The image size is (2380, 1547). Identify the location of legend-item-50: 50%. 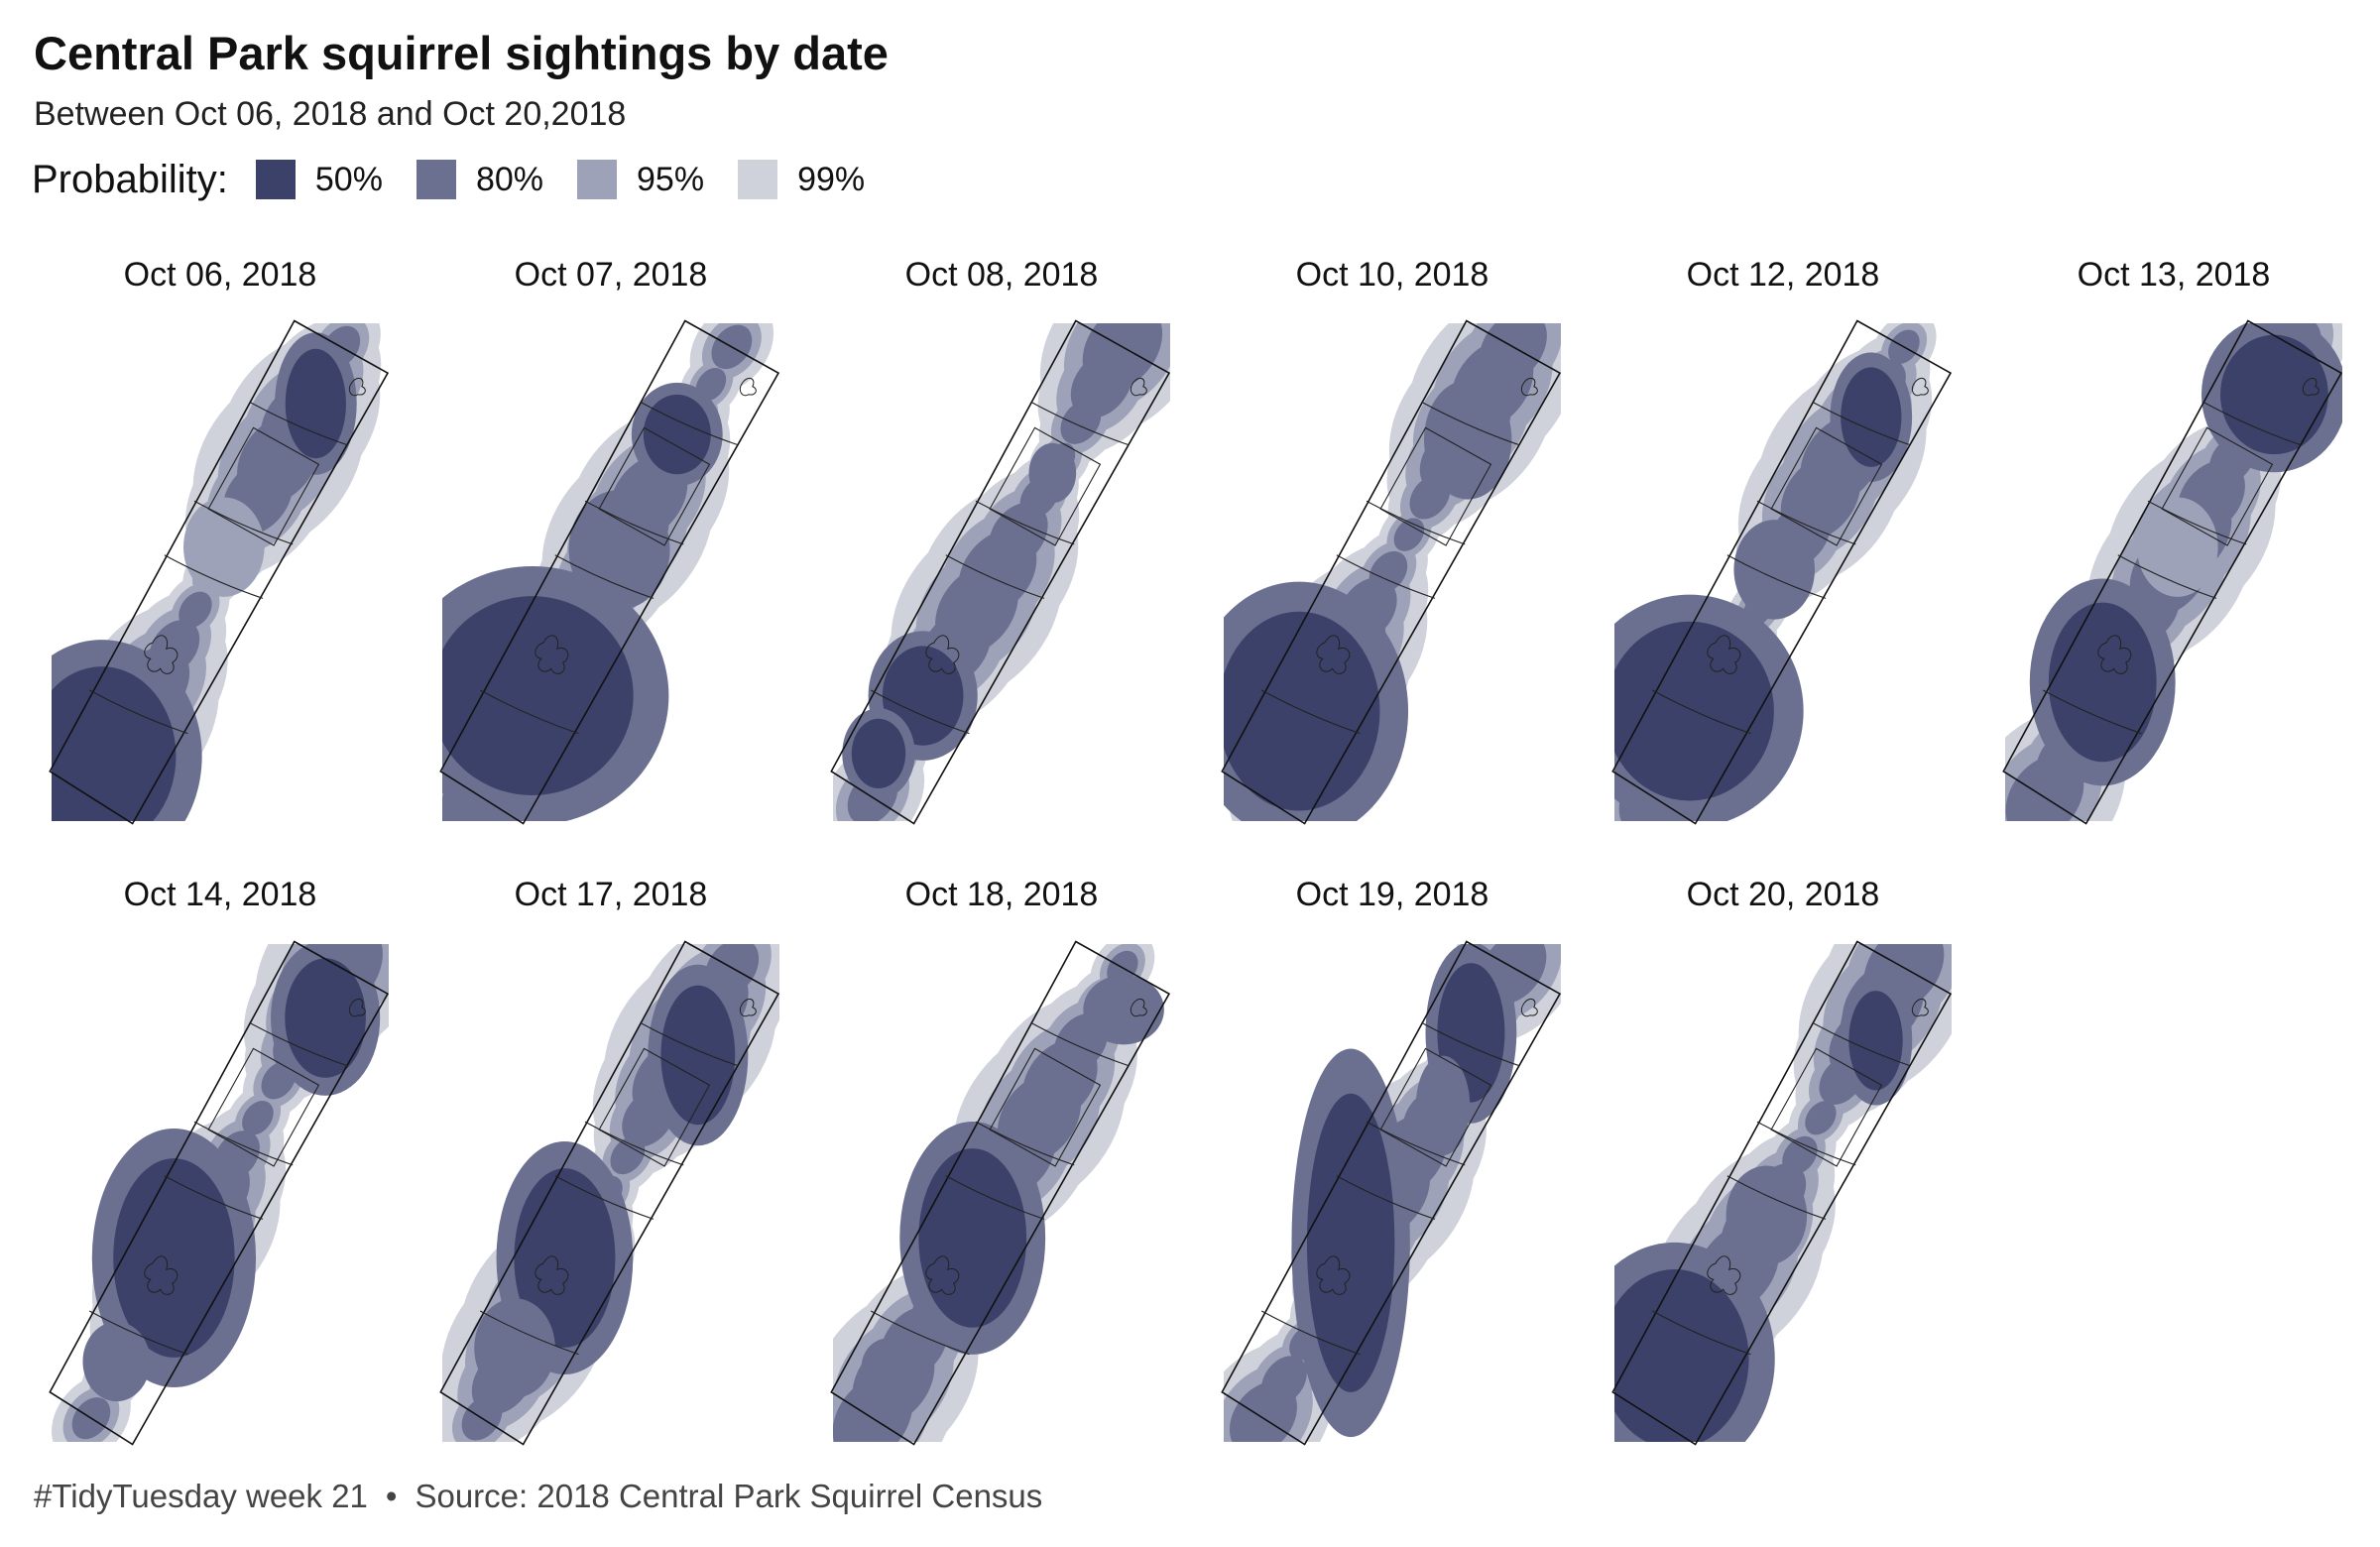
(319, 179).